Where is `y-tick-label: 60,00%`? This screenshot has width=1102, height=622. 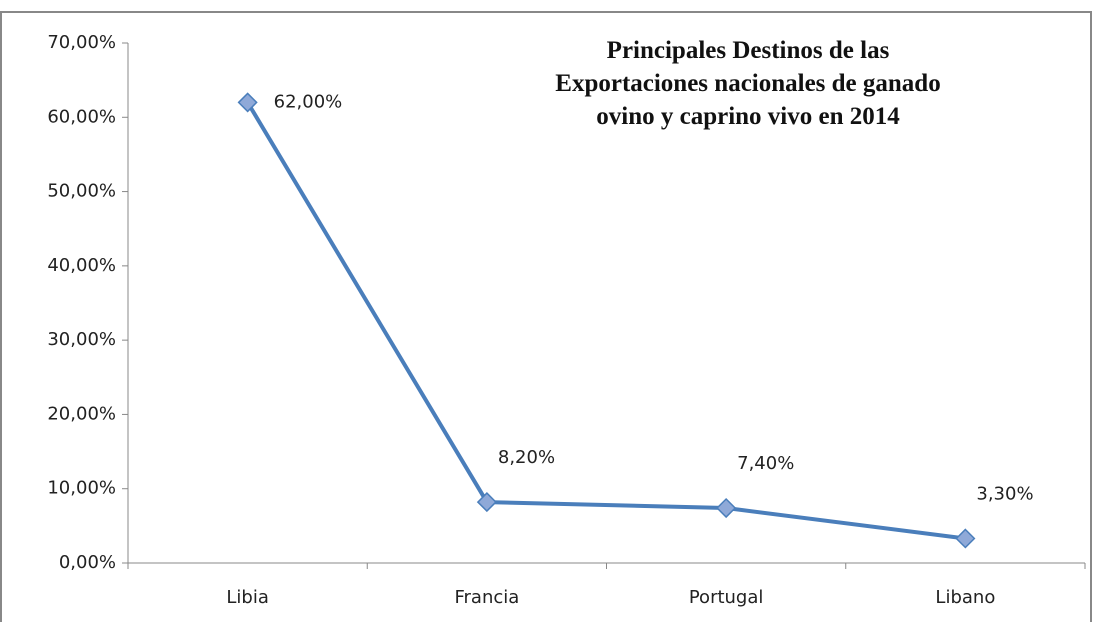
y-tick-label: 60,00% is located at coordinates (81, 116).